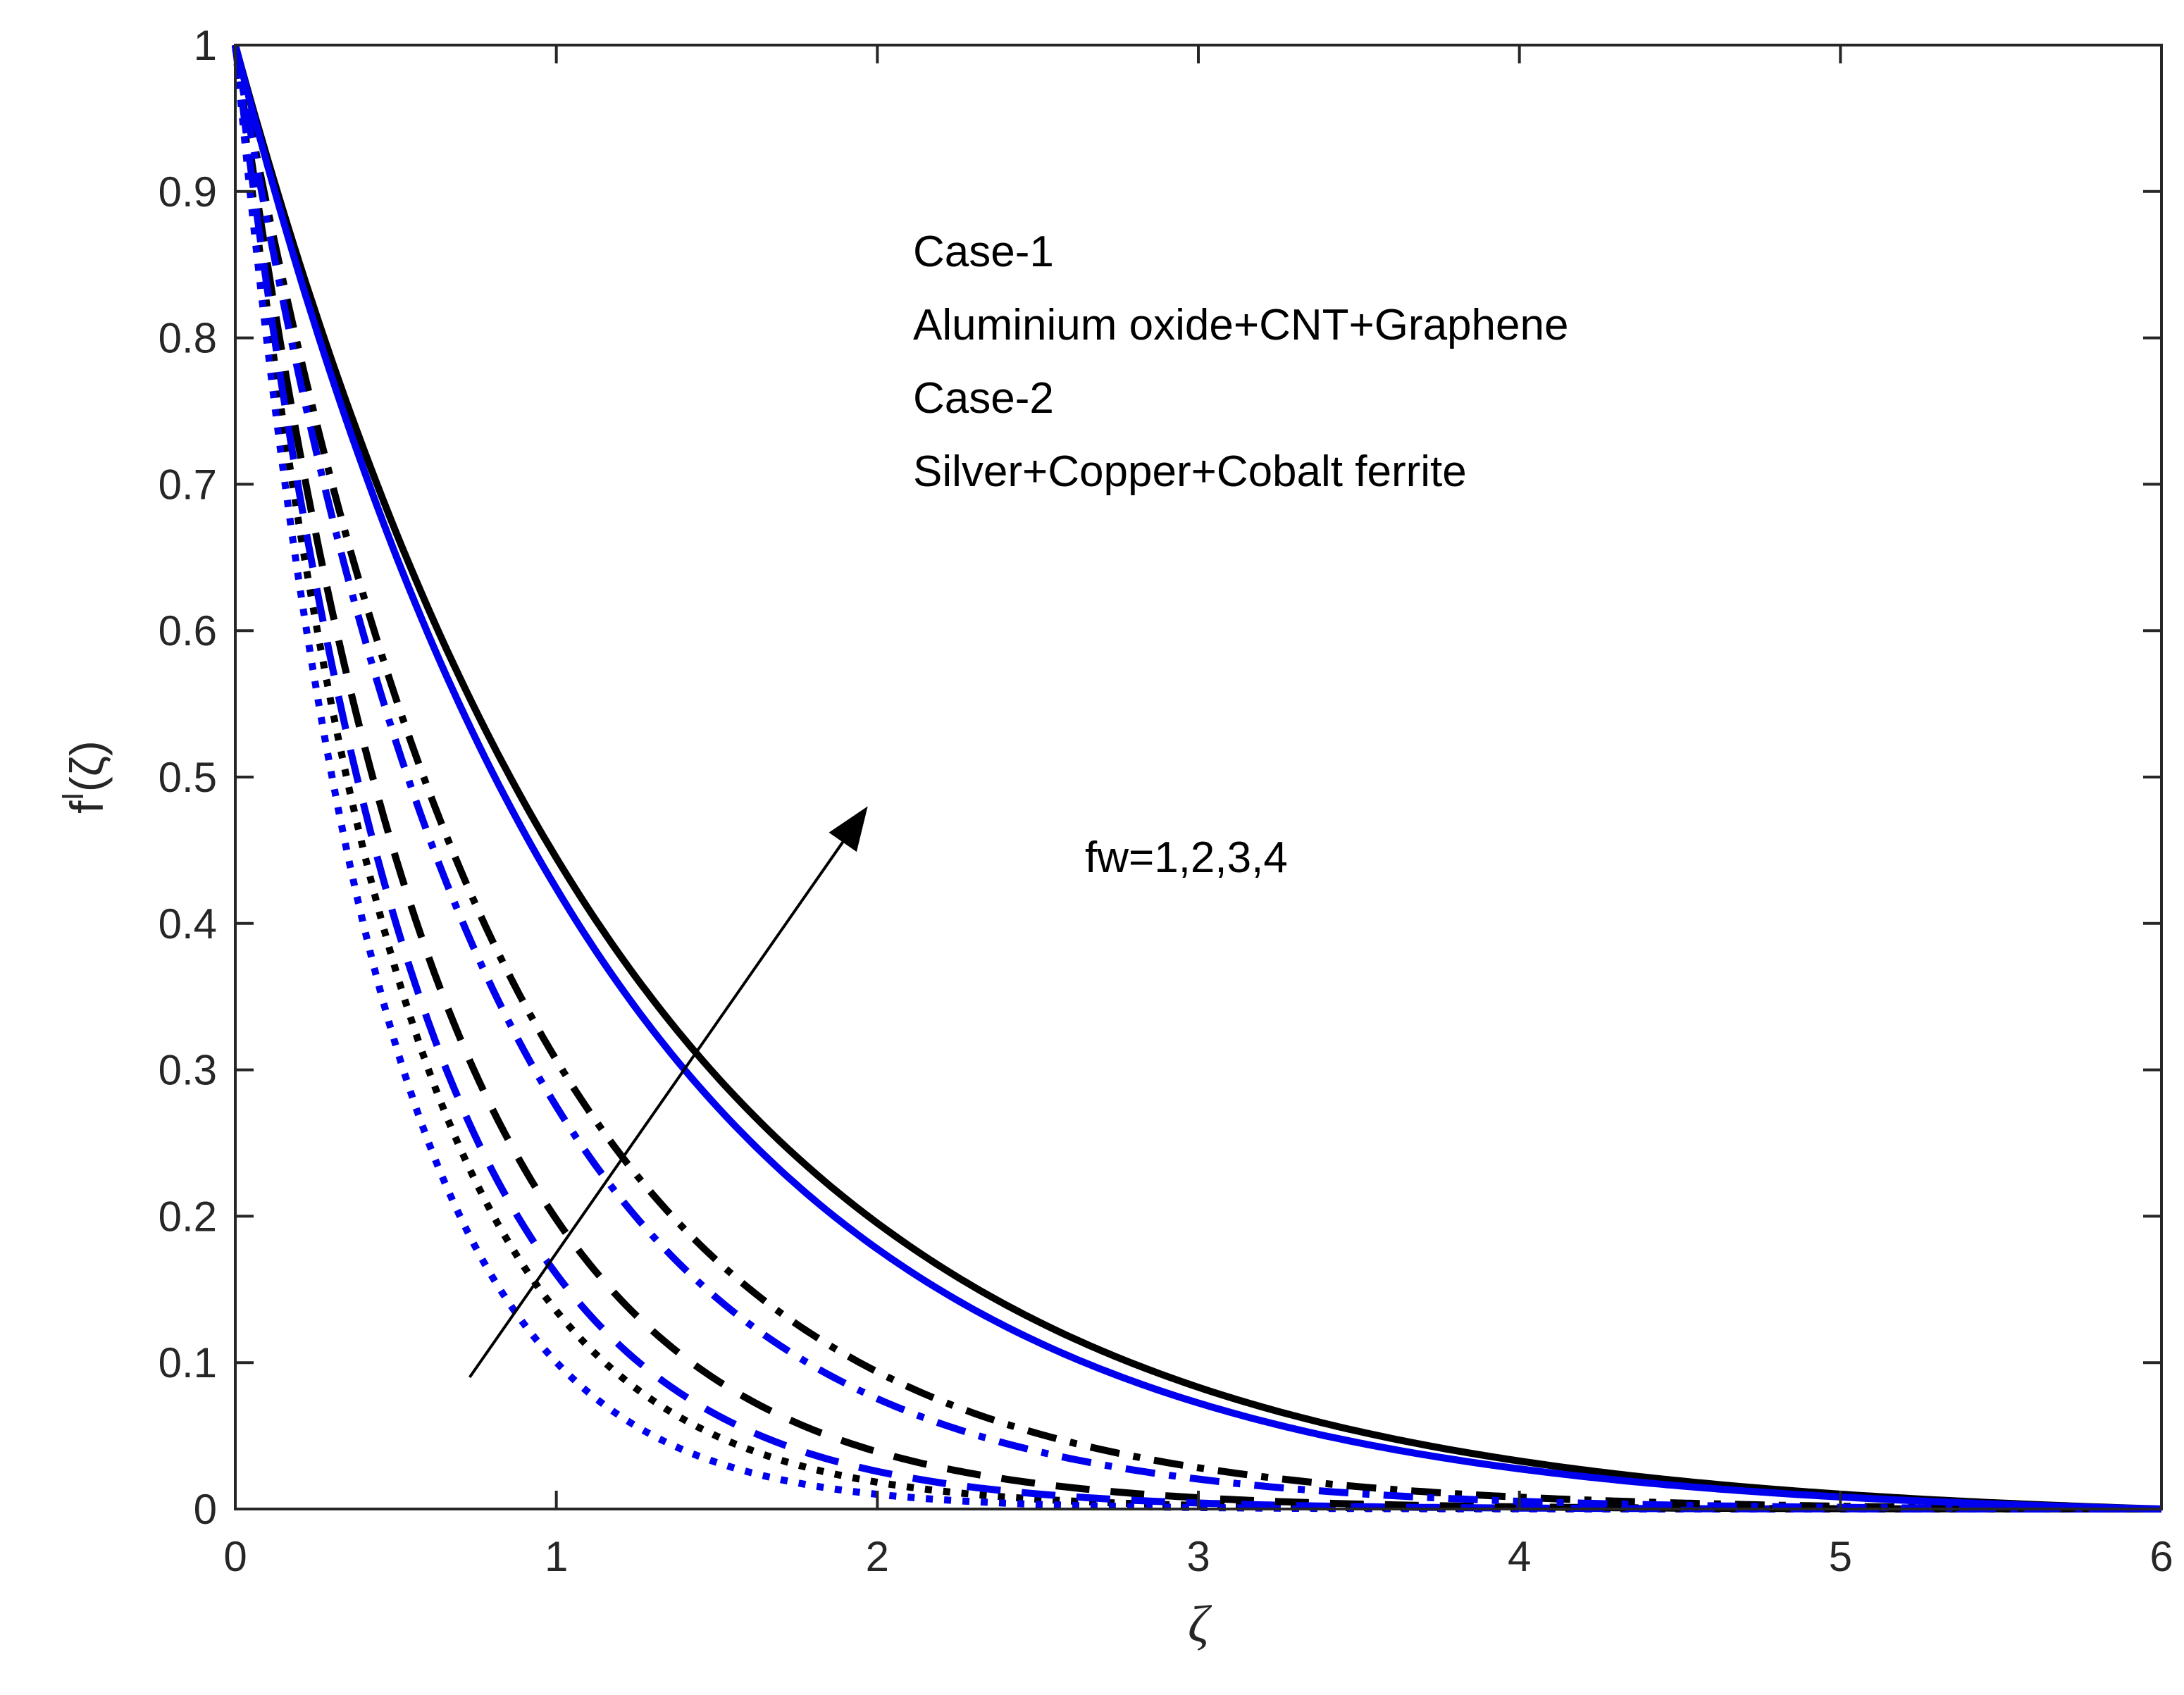 This screenshot has height=1695, width=2184. Describe the element at coordinates (1198, 1556) in the screenshot. I see `x-tick-label: 3` at that location.